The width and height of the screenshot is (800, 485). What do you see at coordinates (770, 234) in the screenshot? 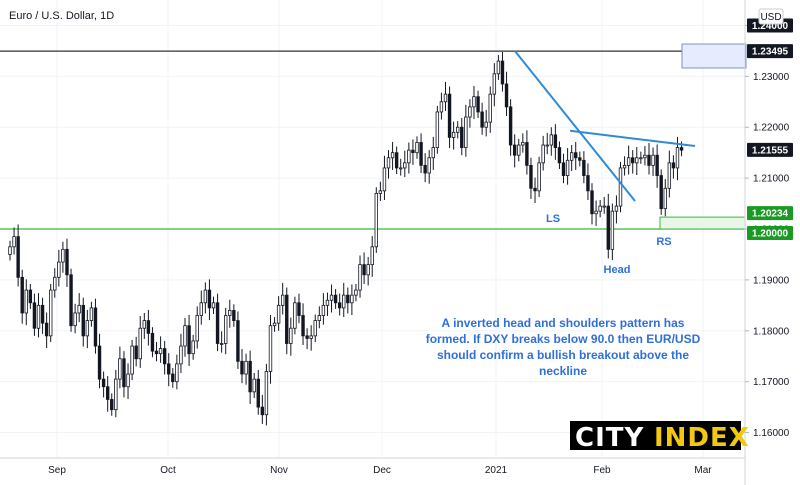
I see `price-badge-label: 1.20000` at bounding box center [770, 234].